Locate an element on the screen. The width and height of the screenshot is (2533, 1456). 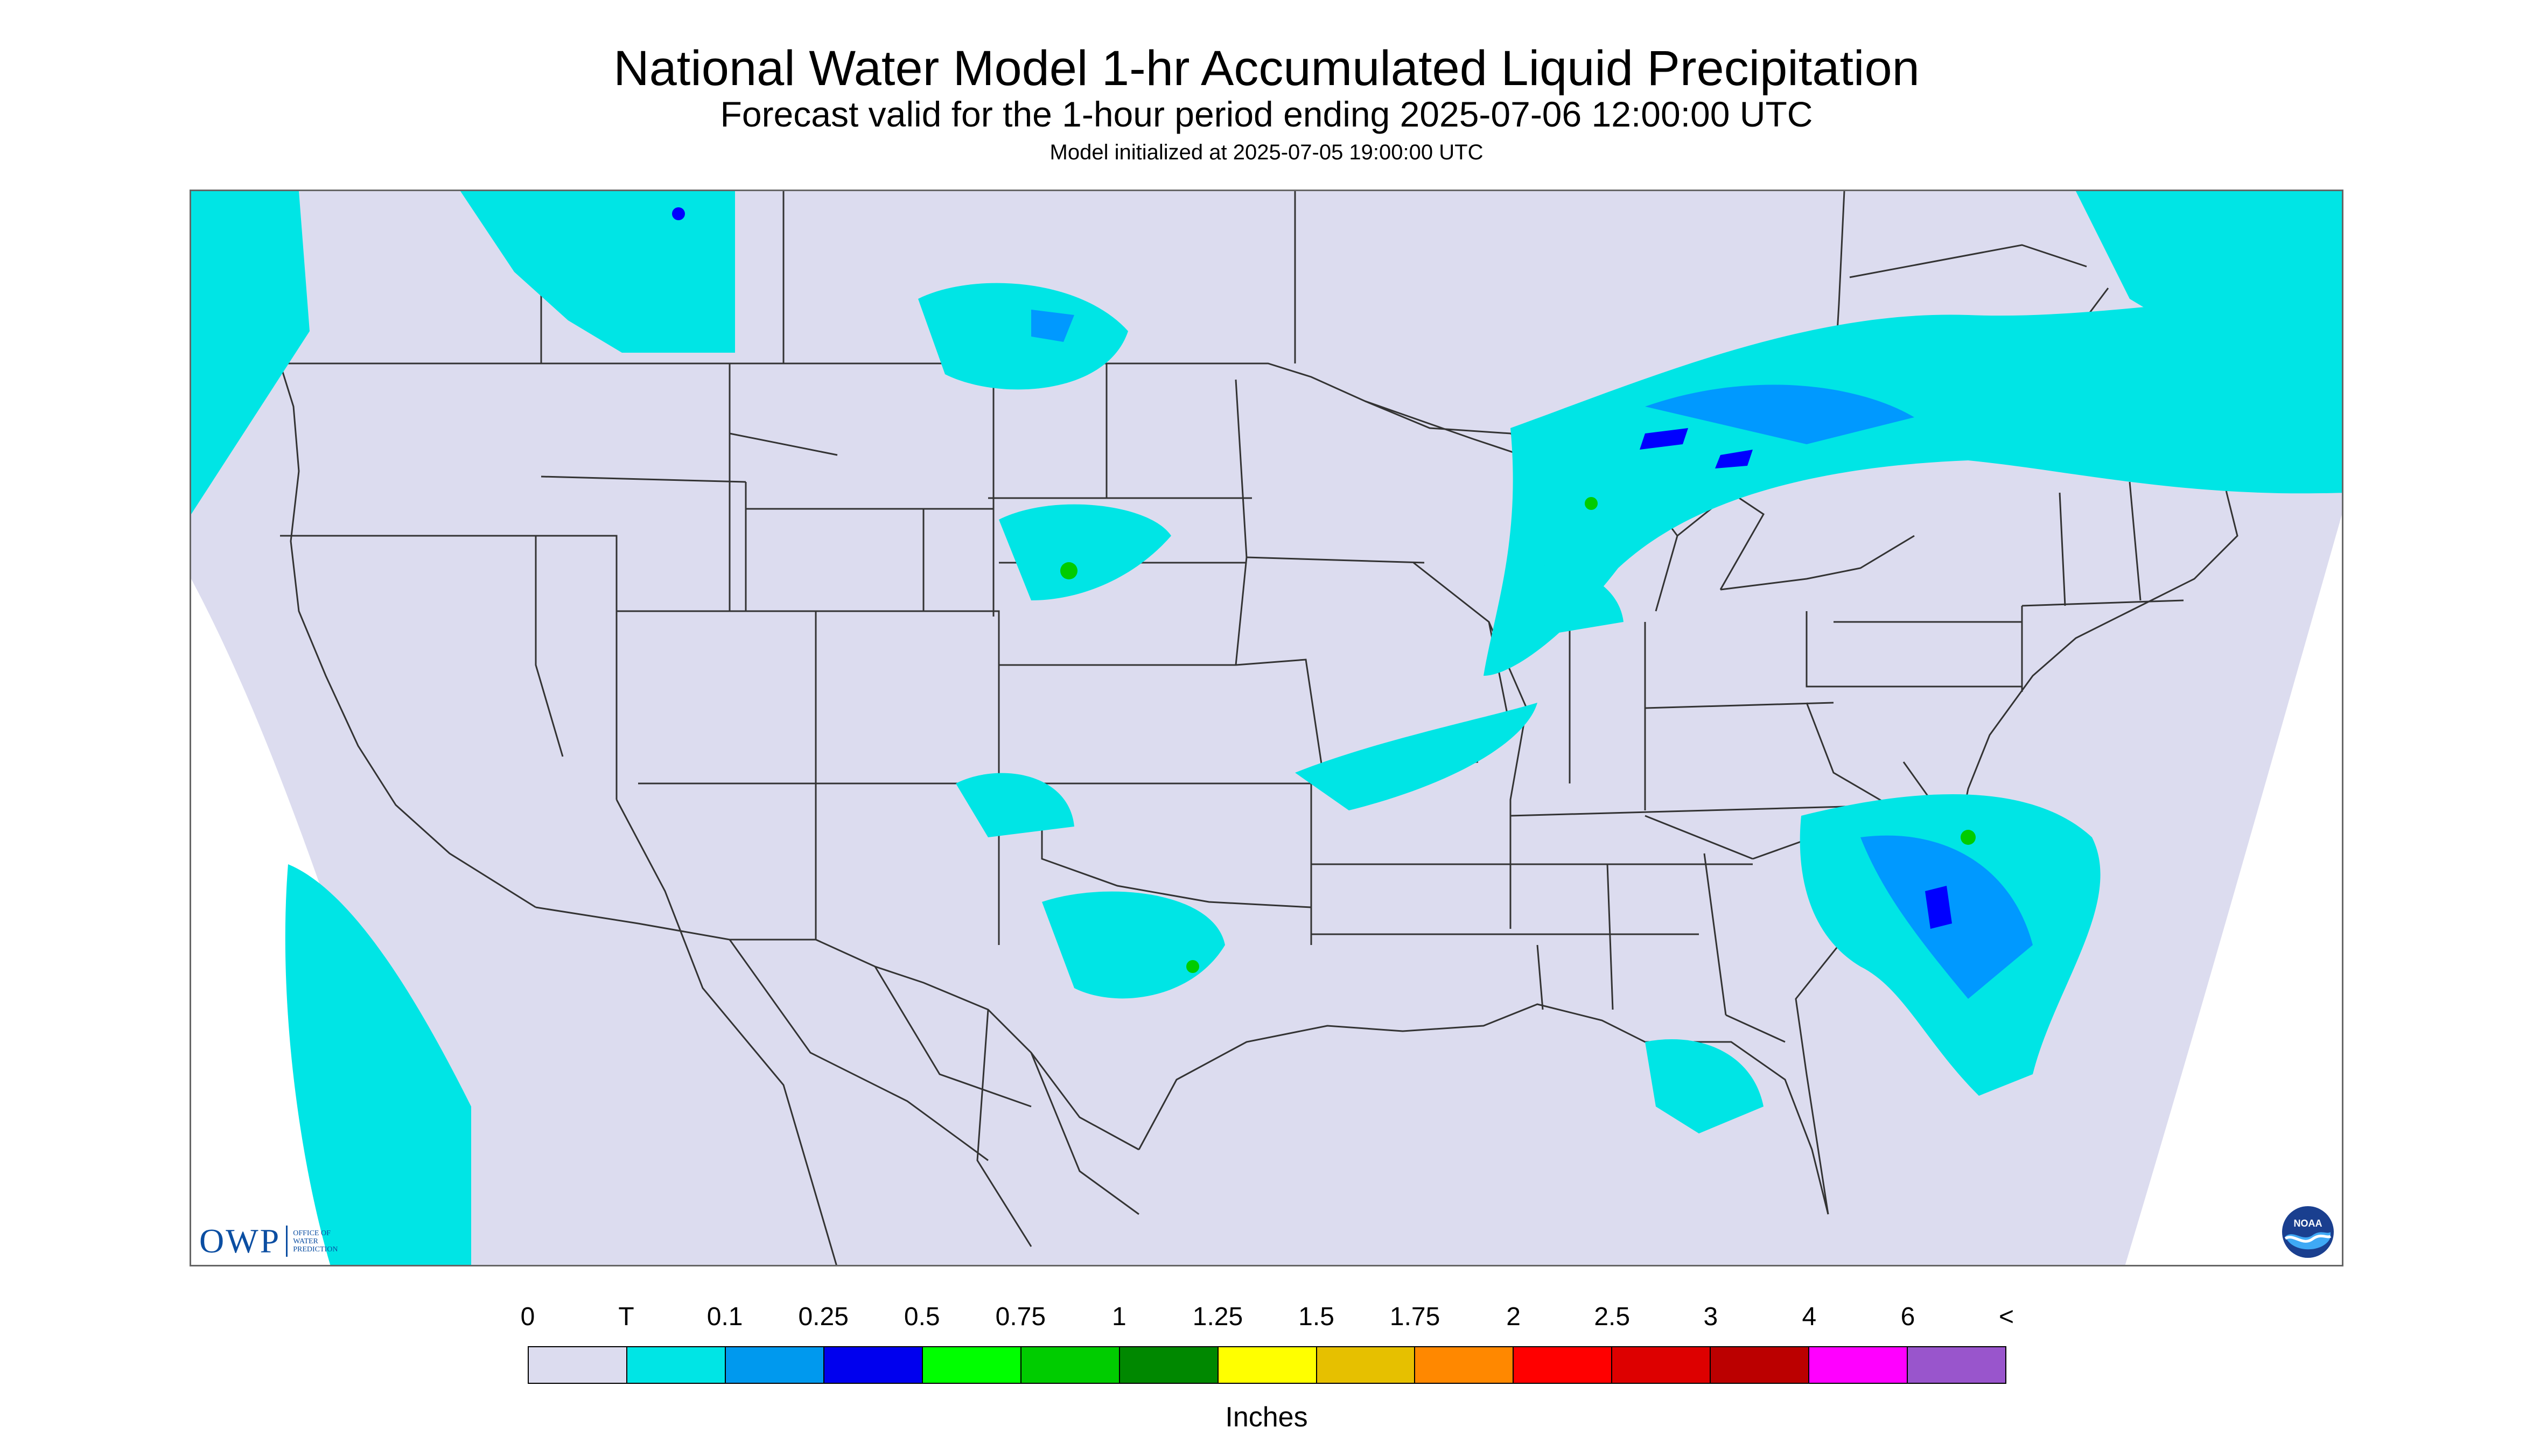
color-legend is located at coordinates (1267, 1365).